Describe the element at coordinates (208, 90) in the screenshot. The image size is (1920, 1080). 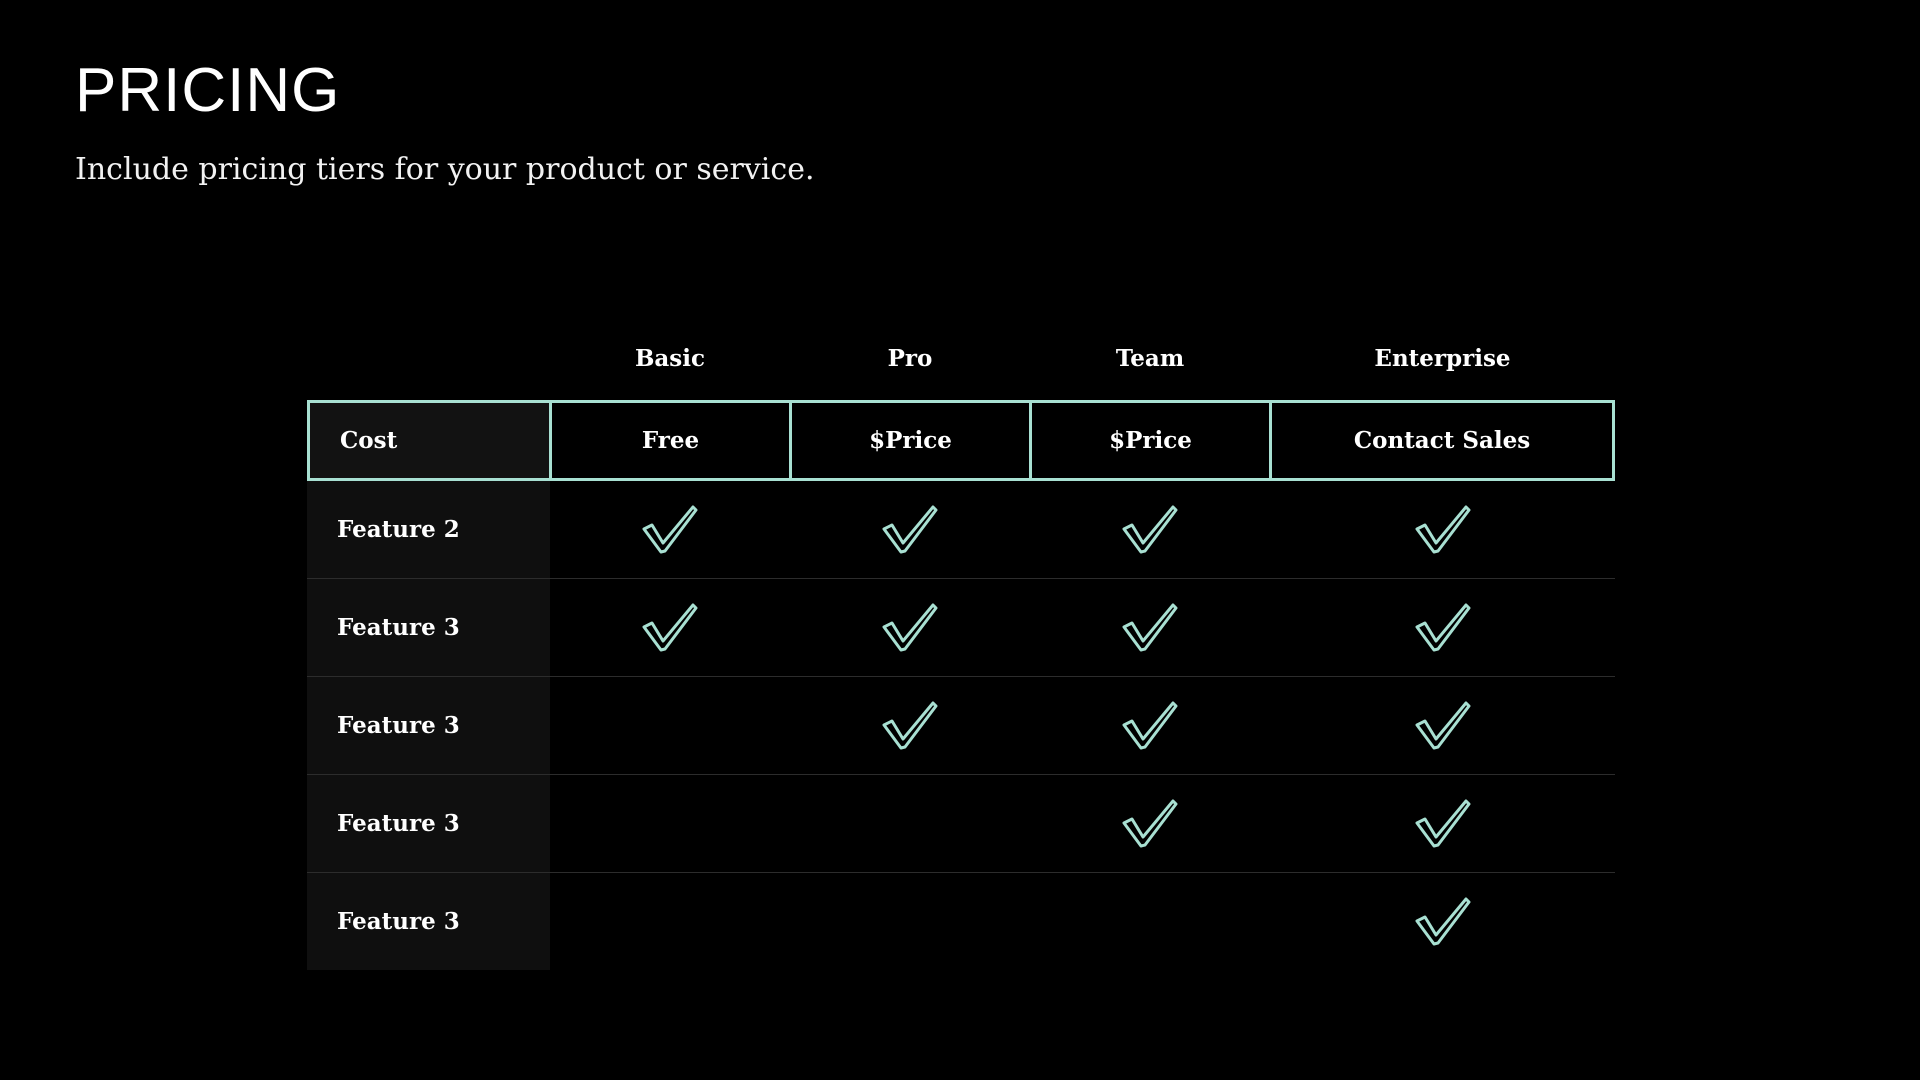
I see `page-title: PRICING` at that location.